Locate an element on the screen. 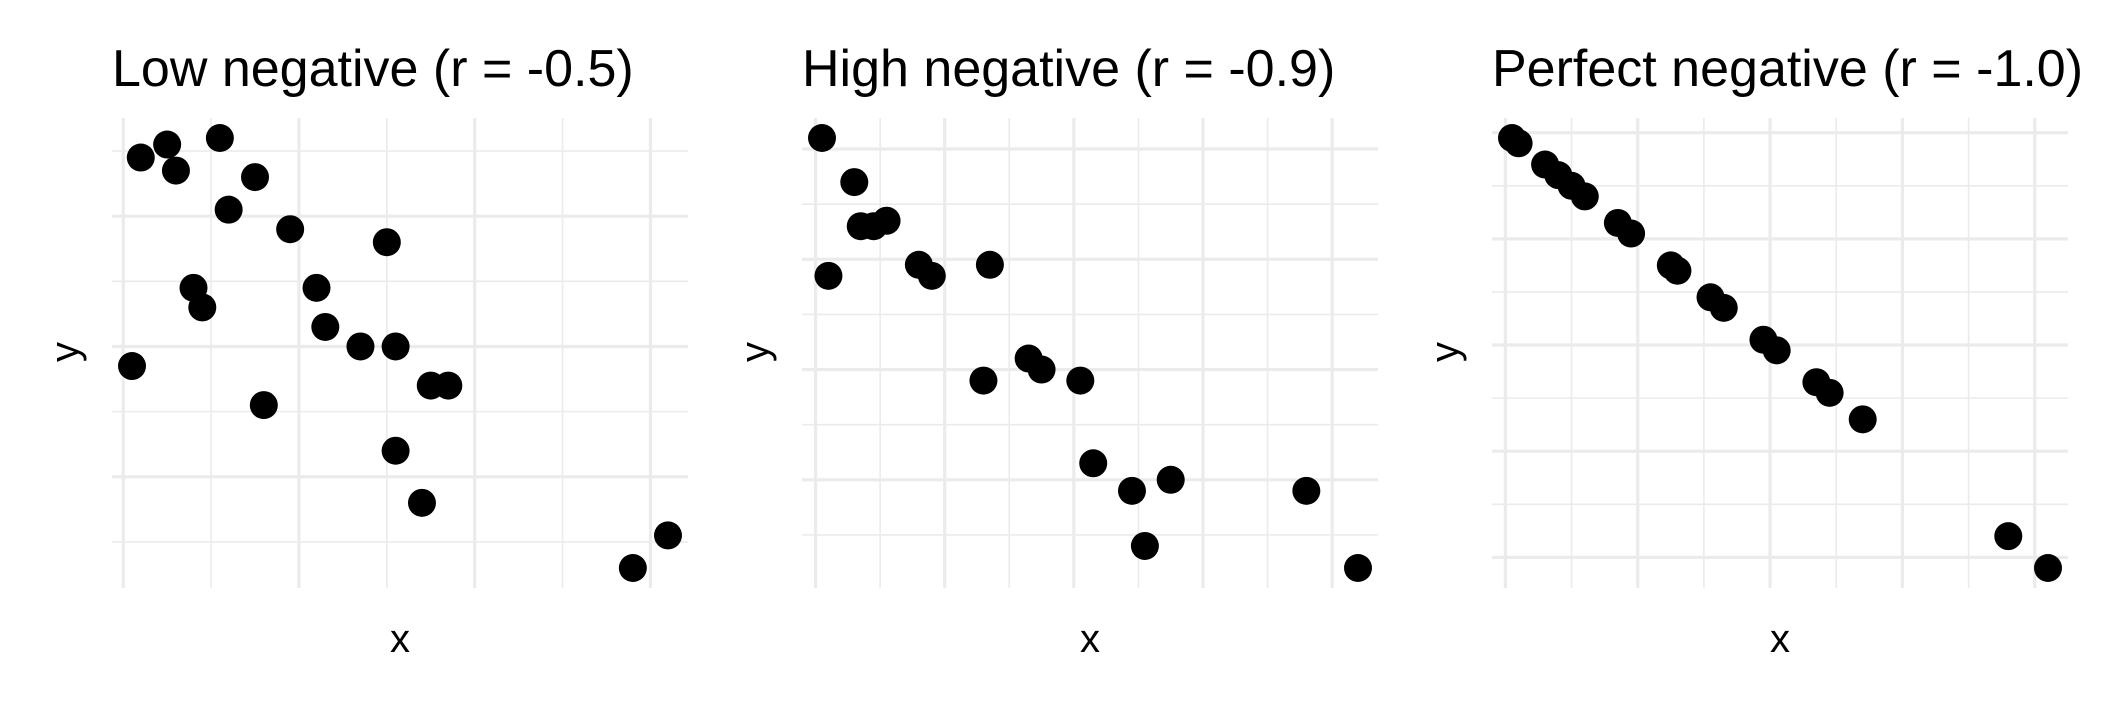  panel-title: High negative (r = -0.9) is located at coordinates (1068, 69).